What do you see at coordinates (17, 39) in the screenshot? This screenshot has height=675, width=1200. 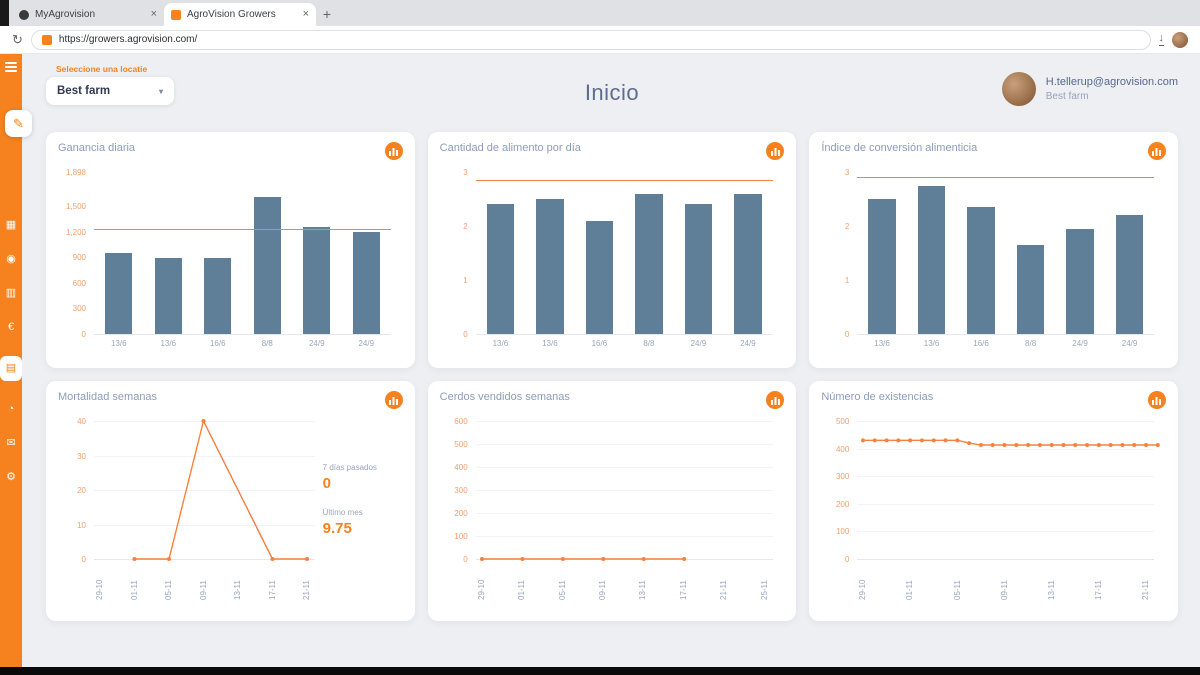 I see `reload-icon: ↻` at bounding box center [17, 39].